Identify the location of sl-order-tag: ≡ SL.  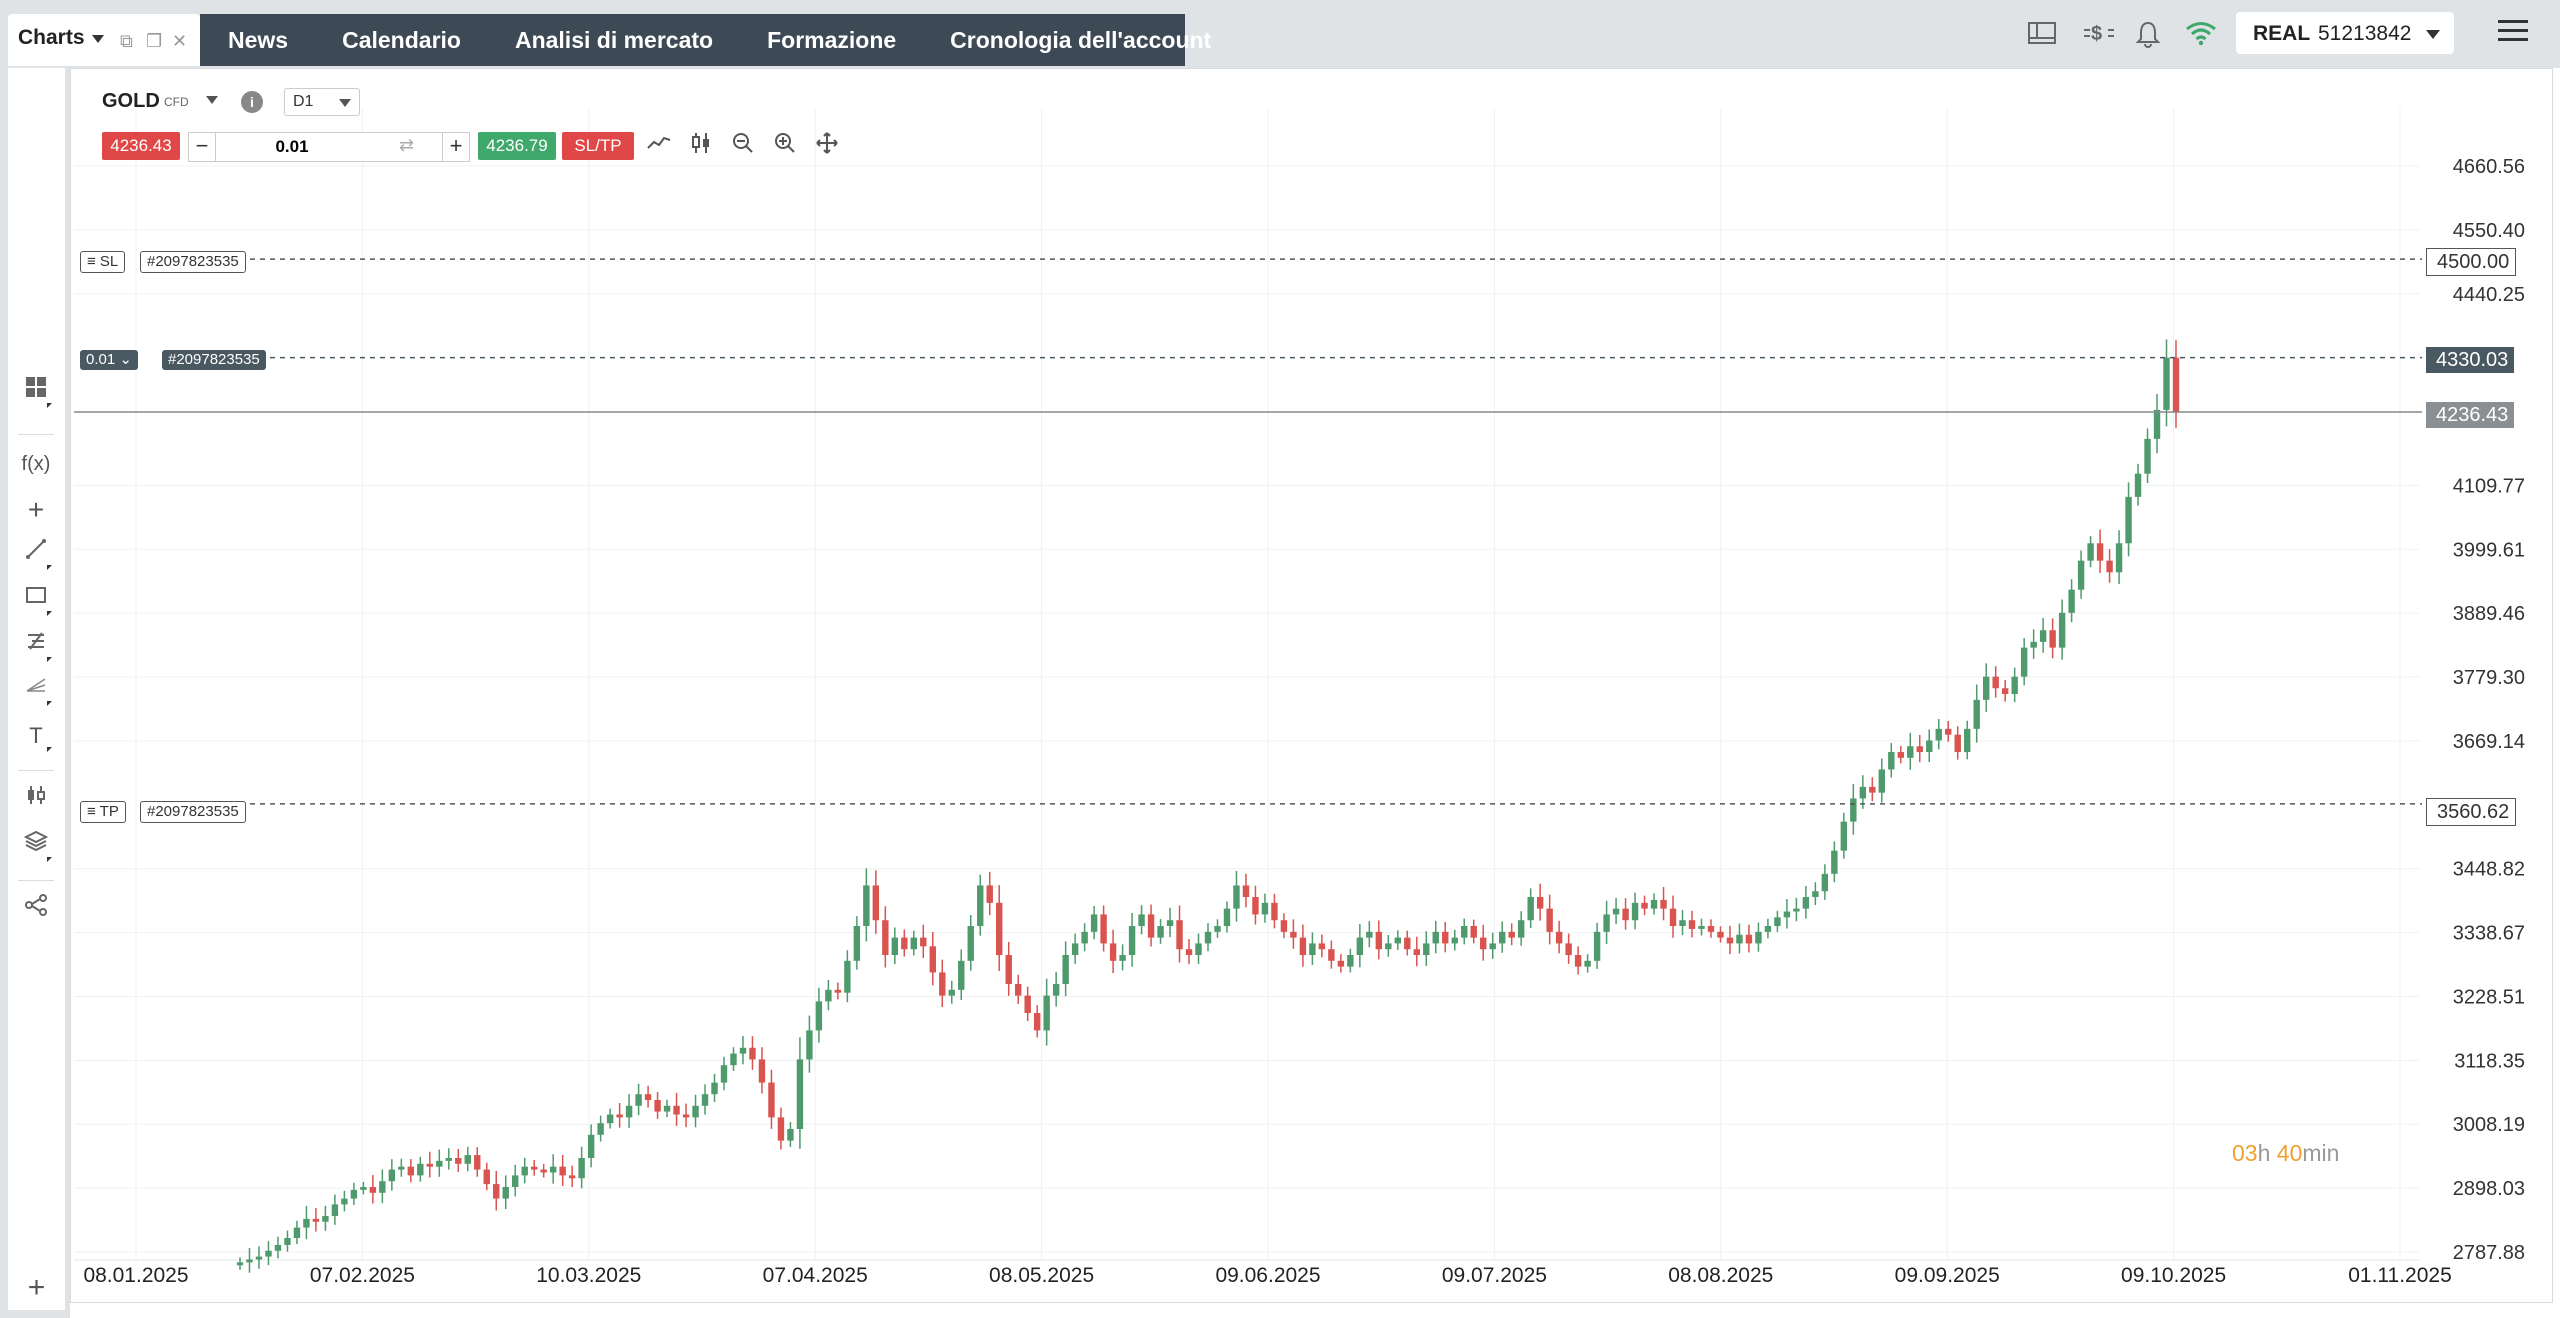
(103, 262).